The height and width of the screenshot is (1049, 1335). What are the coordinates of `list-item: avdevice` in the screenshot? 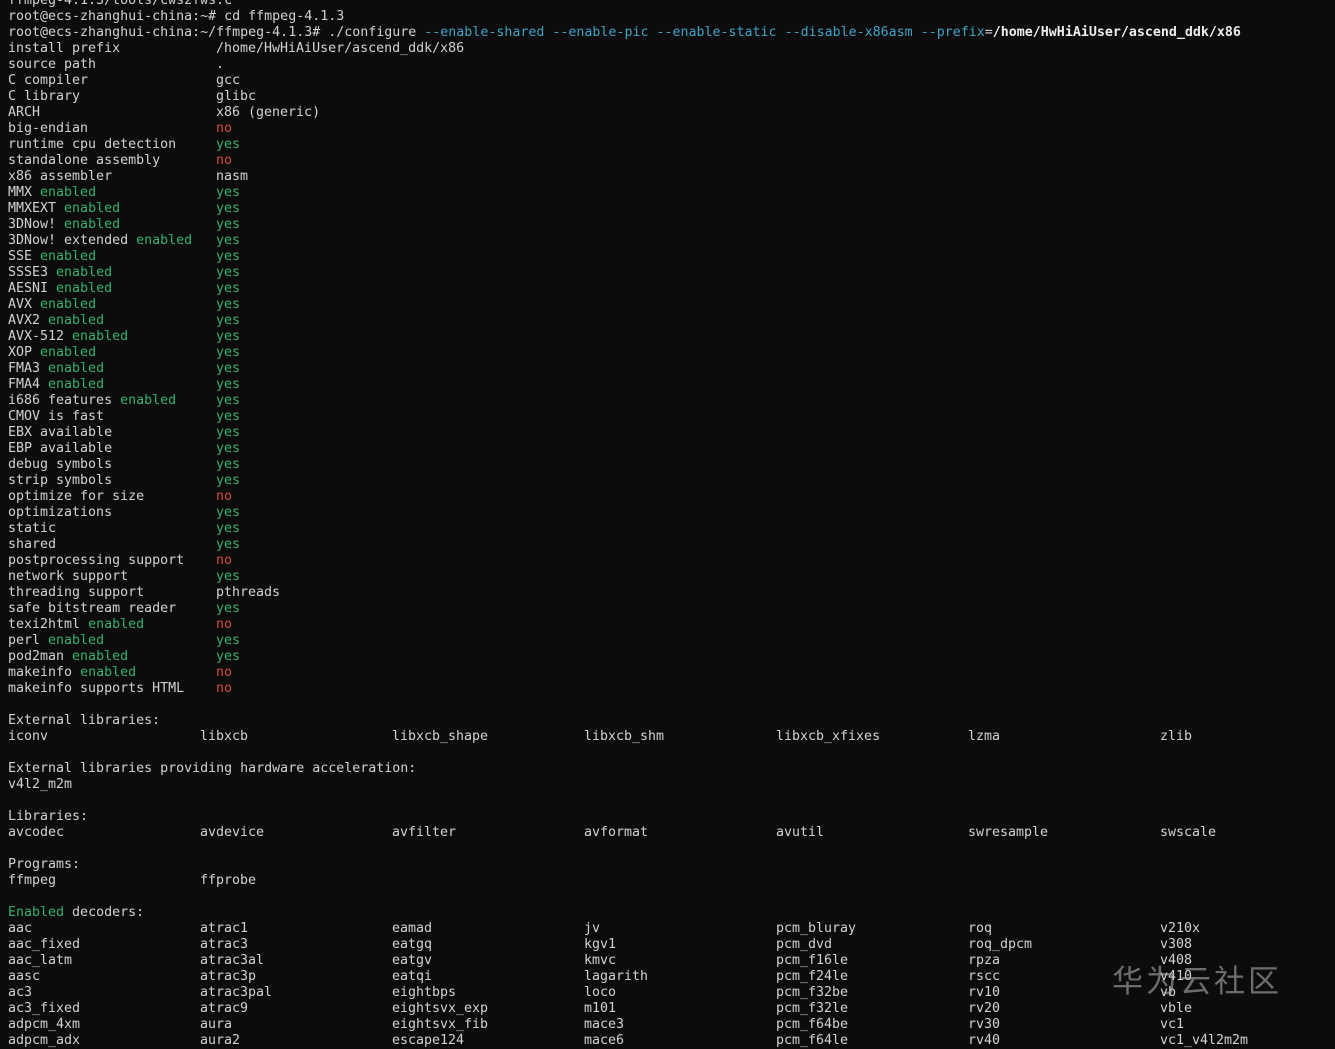 It's located at (232, 832).